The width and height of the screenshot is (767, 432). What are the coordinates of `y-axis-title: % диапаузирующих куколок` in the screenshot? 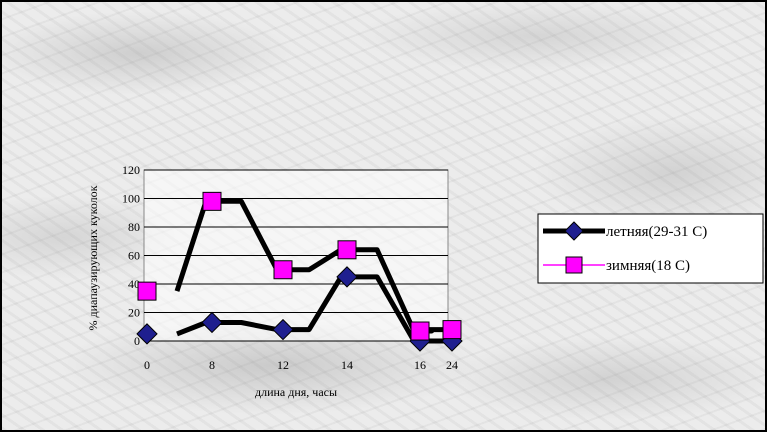 It's located at (93, 257).